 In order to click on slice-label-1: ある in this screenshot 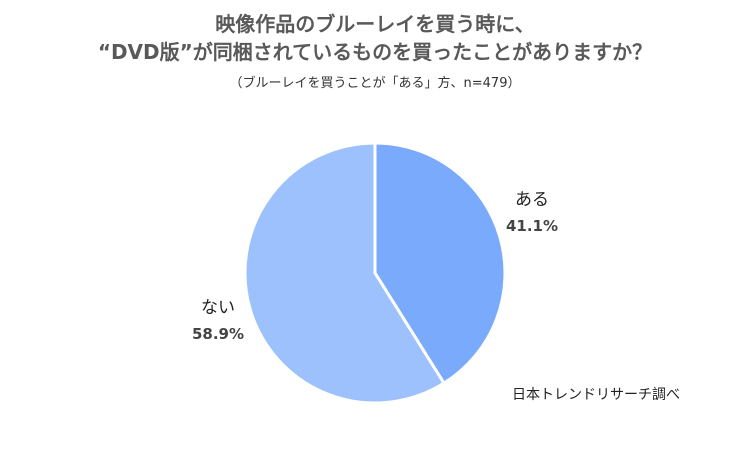, I will do `click(532, 200)`.